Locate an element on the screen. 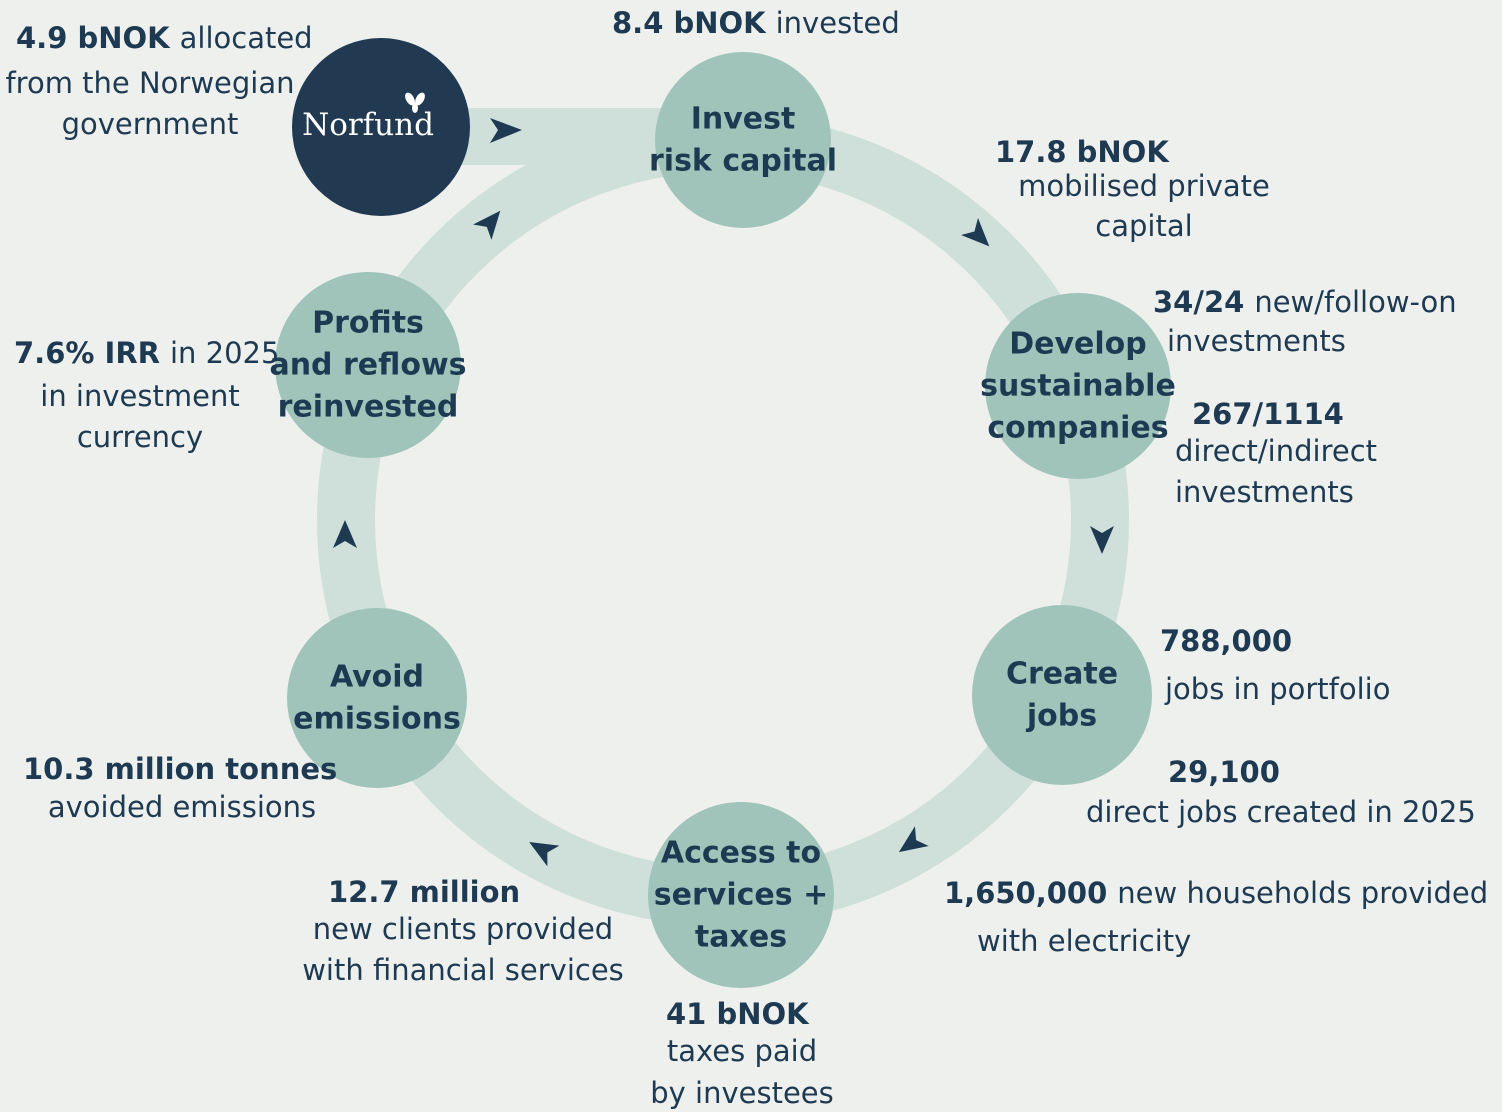 This screenshot has height=1112, width=1502. annotation-value: 12.7 million is located at coordinates (424, 892).